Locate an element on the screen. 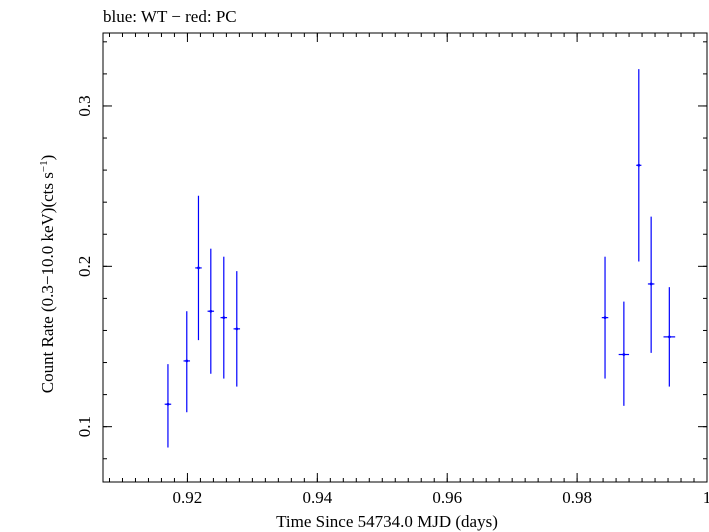  y-axis-label: Count Rate (0.3−10.0 keV)(cts s−1) is located at coordinates (47, 274).